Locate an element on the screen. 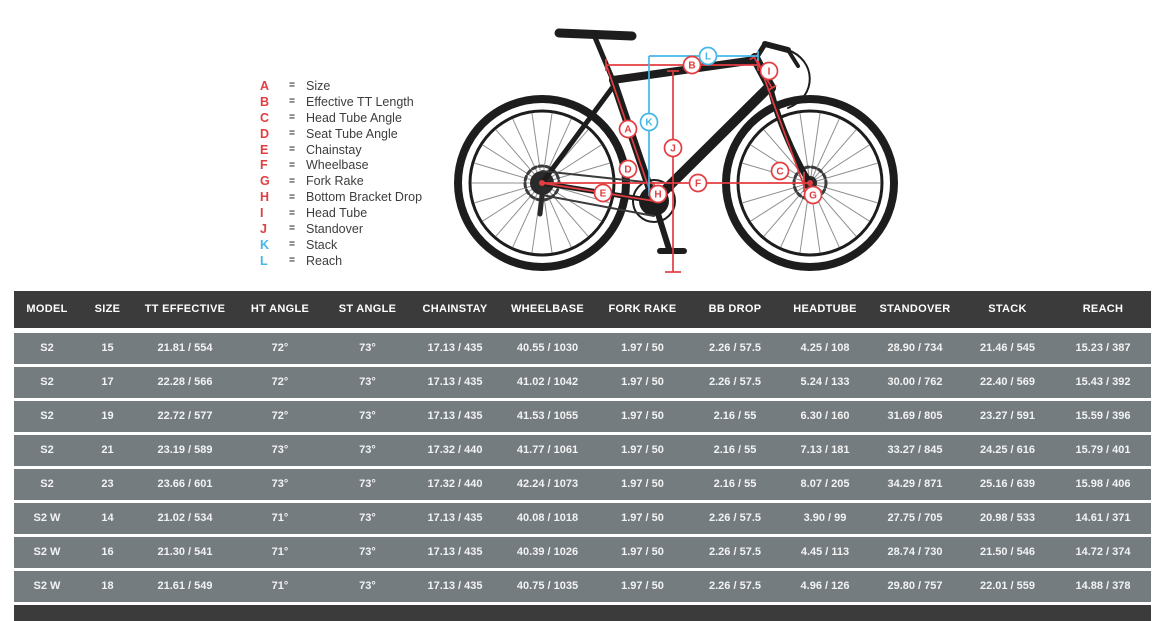 This screenshot has height=621, width=1165. legend-letter: E is located at coordinates (264, 149).